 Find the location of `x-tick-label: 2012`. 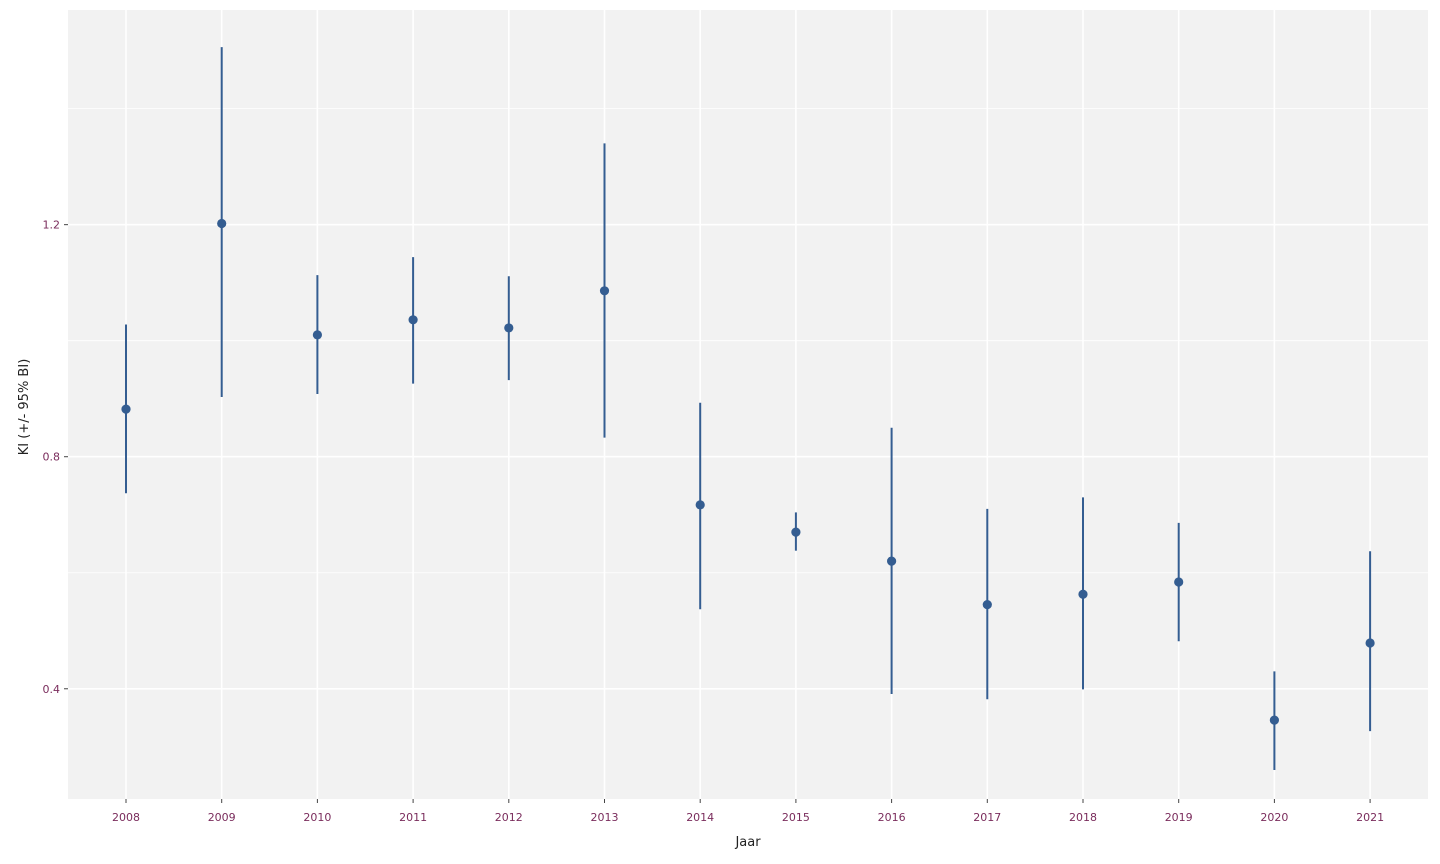

x-tick-label: 2012 is located at coordinates (509, 817).